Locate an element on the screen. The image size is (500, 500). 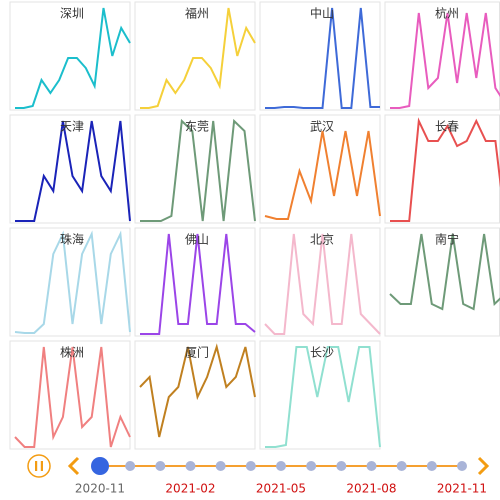
panel-title: 杭州 is located at coordinates (447, 13).